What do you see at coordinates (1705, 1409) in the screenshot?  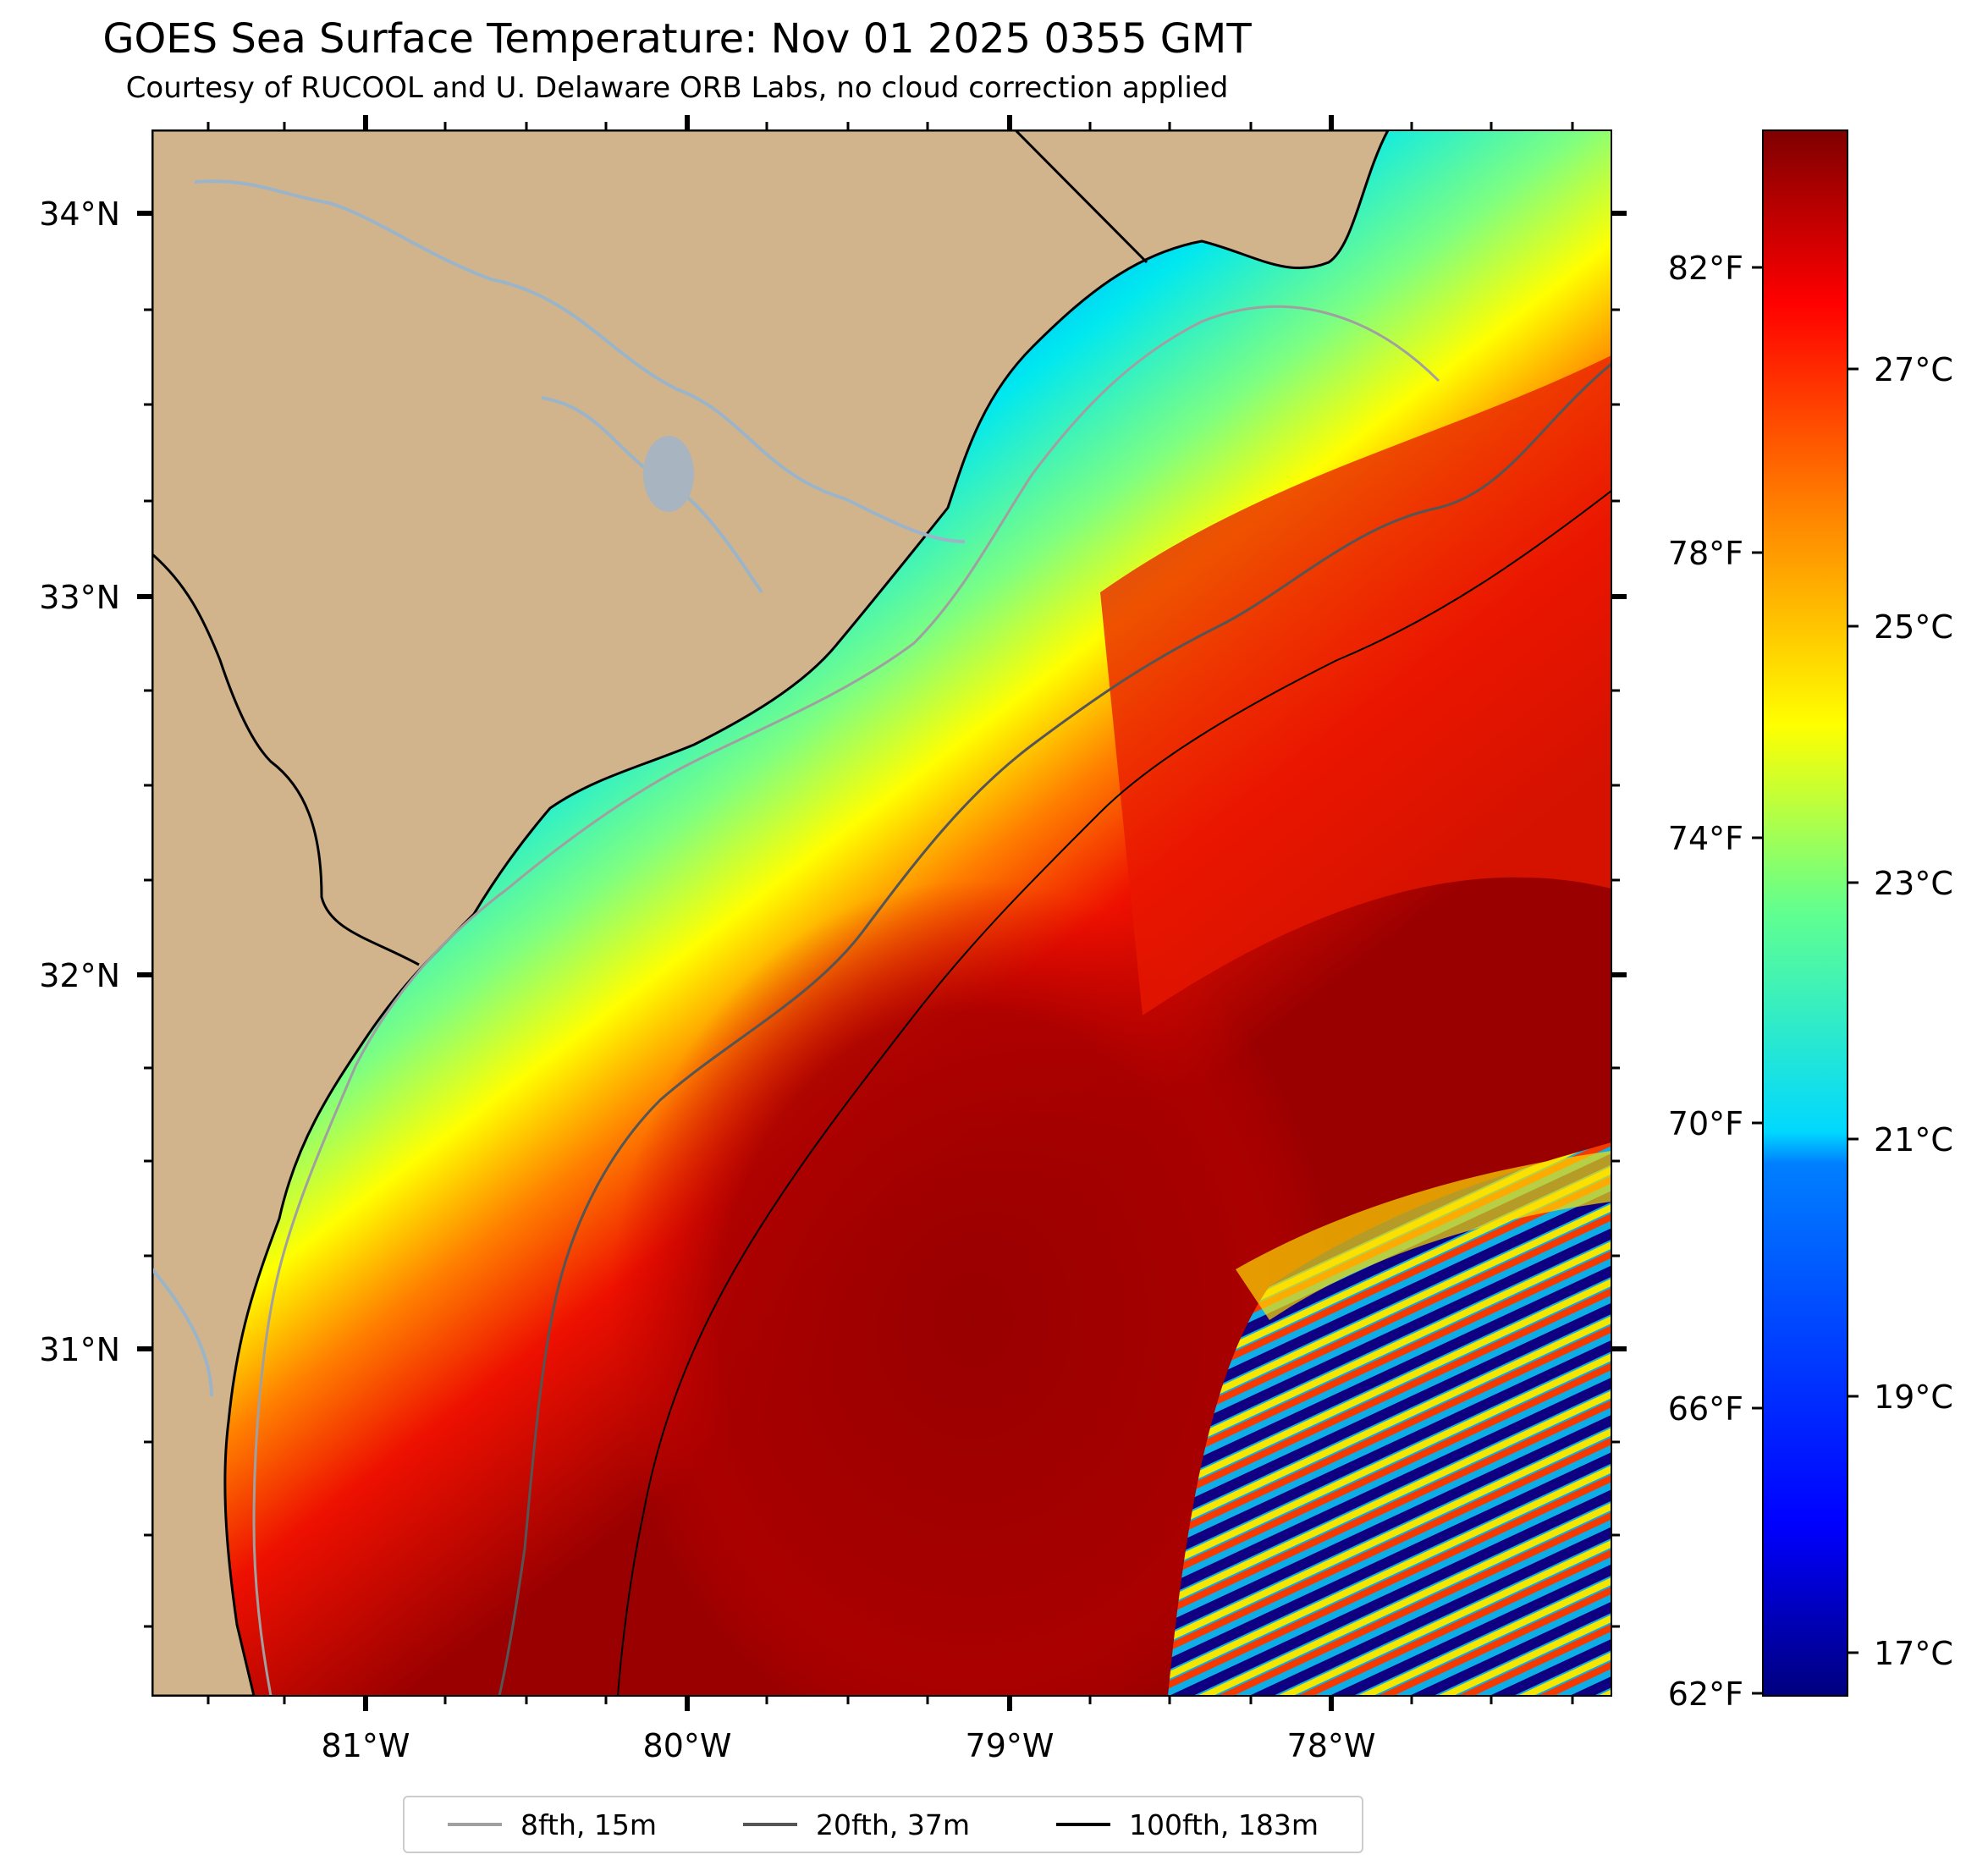 I see `colorbar-f-label: 66°F` at bounding box center [1705, 1409].